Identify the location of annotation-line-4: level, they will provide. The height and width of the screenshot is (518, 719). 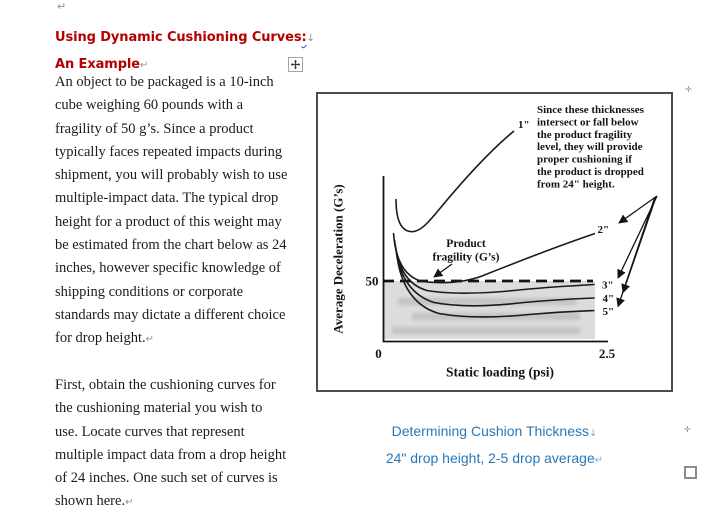
(590, 147).